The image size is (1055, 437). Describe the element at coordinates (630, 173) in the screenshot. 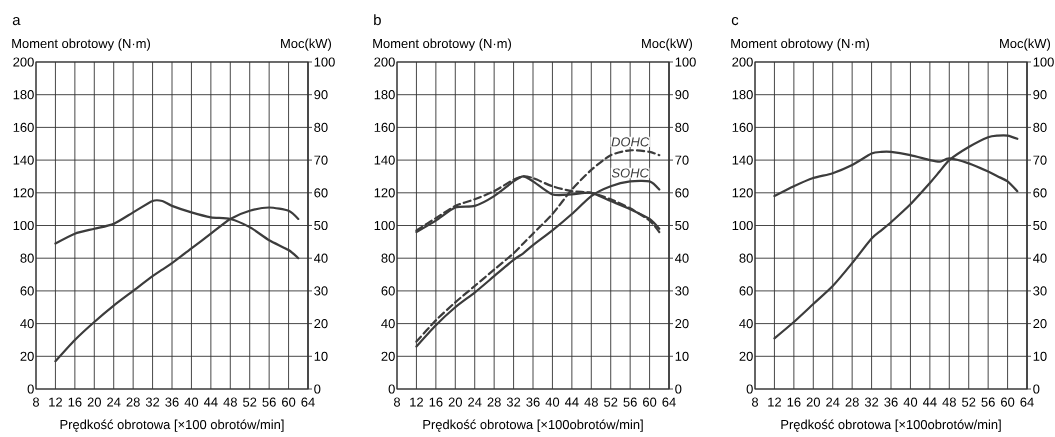

I see `series-label: SOHC` at that location.